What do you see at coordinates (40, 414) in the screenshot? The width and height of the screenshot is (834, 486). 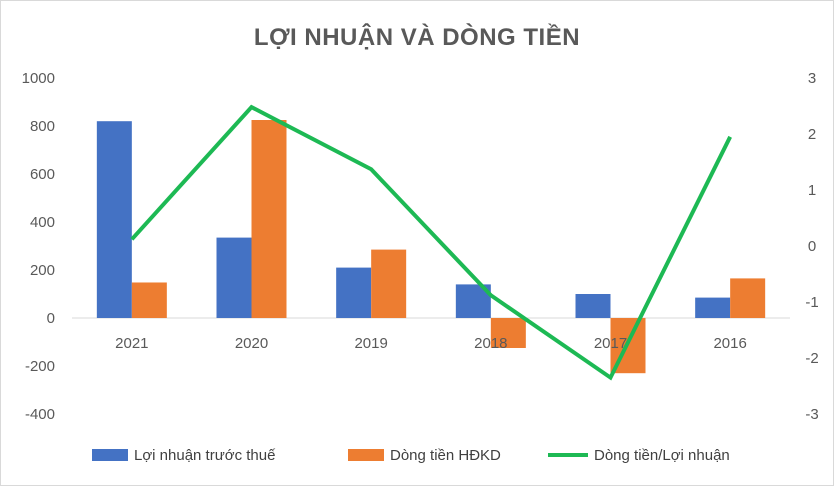 I see `left-tick-label: -400` at bounding box center [40, 414].